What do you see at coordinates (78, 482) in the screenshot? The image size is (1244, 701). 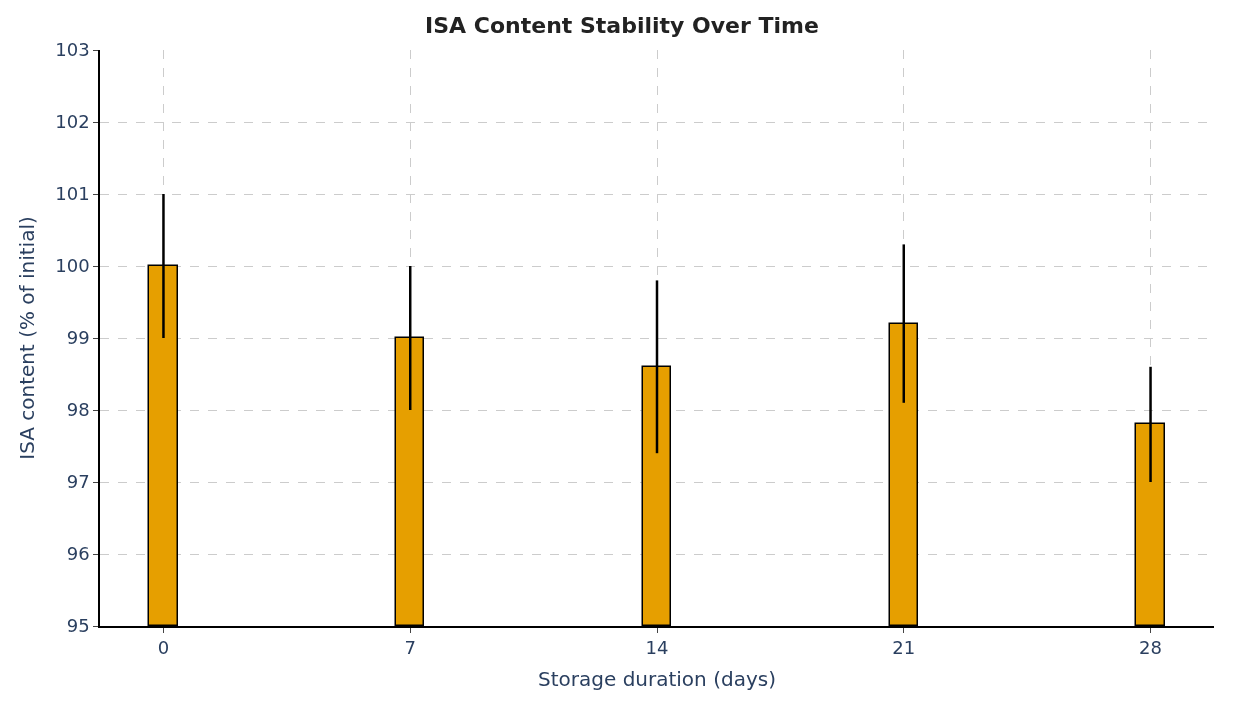 I see `y-tick-label: 97` at bounding box center [78, 482].